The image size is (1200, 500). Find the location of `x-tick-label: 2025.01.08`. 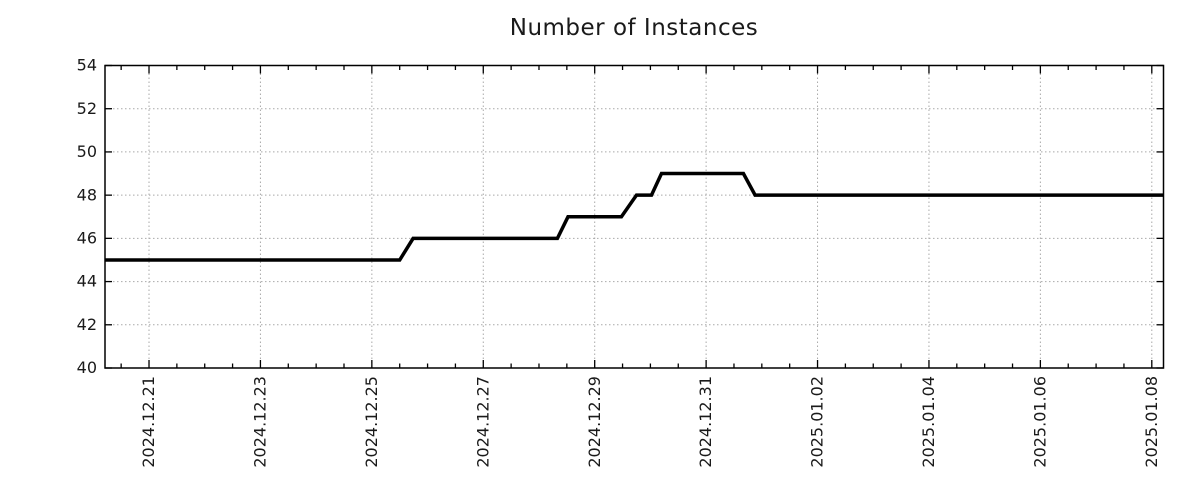

x-tick-label: 2025.01.08 is located at coordinates (1151, 422).